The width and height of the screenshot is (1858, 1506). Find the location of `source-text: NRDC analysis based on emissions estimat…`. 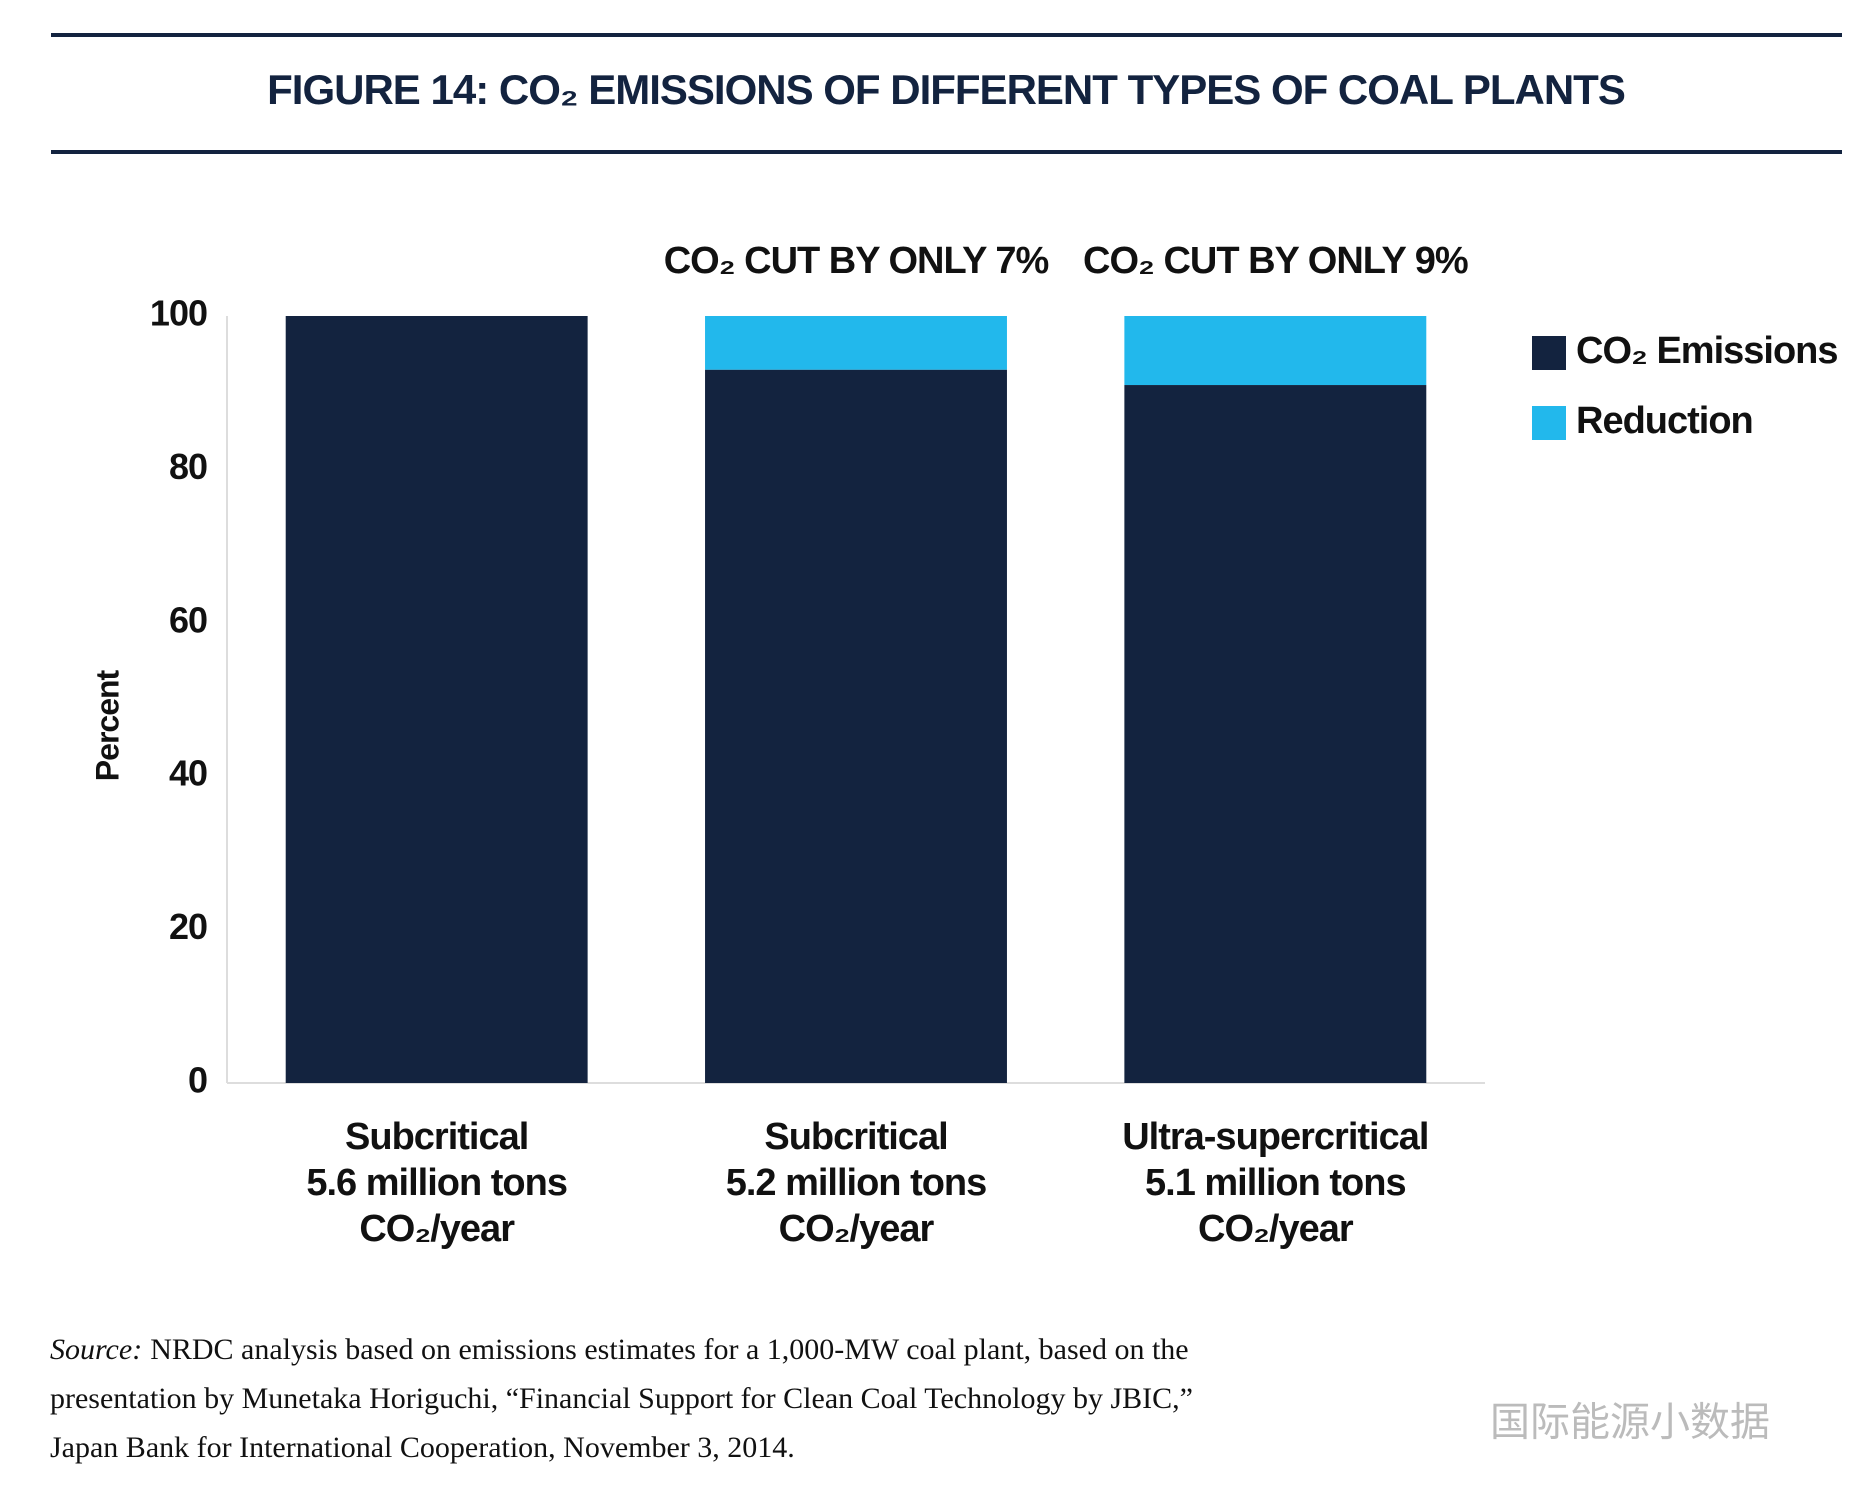

source-text: NRDC analysis based on emissions estimat… is located at coordinates (669, 1349).